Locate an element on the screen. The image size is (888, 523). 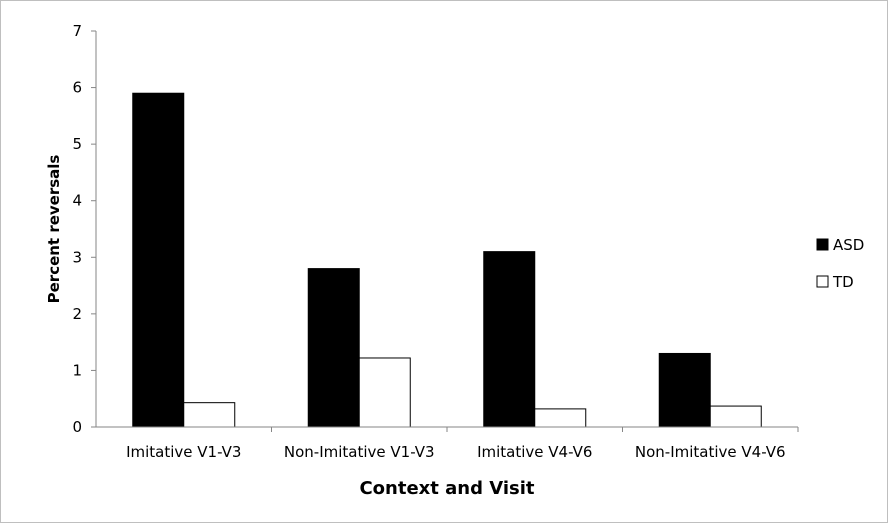
y-tick-label: 5 is located at coordinates (77, 144).